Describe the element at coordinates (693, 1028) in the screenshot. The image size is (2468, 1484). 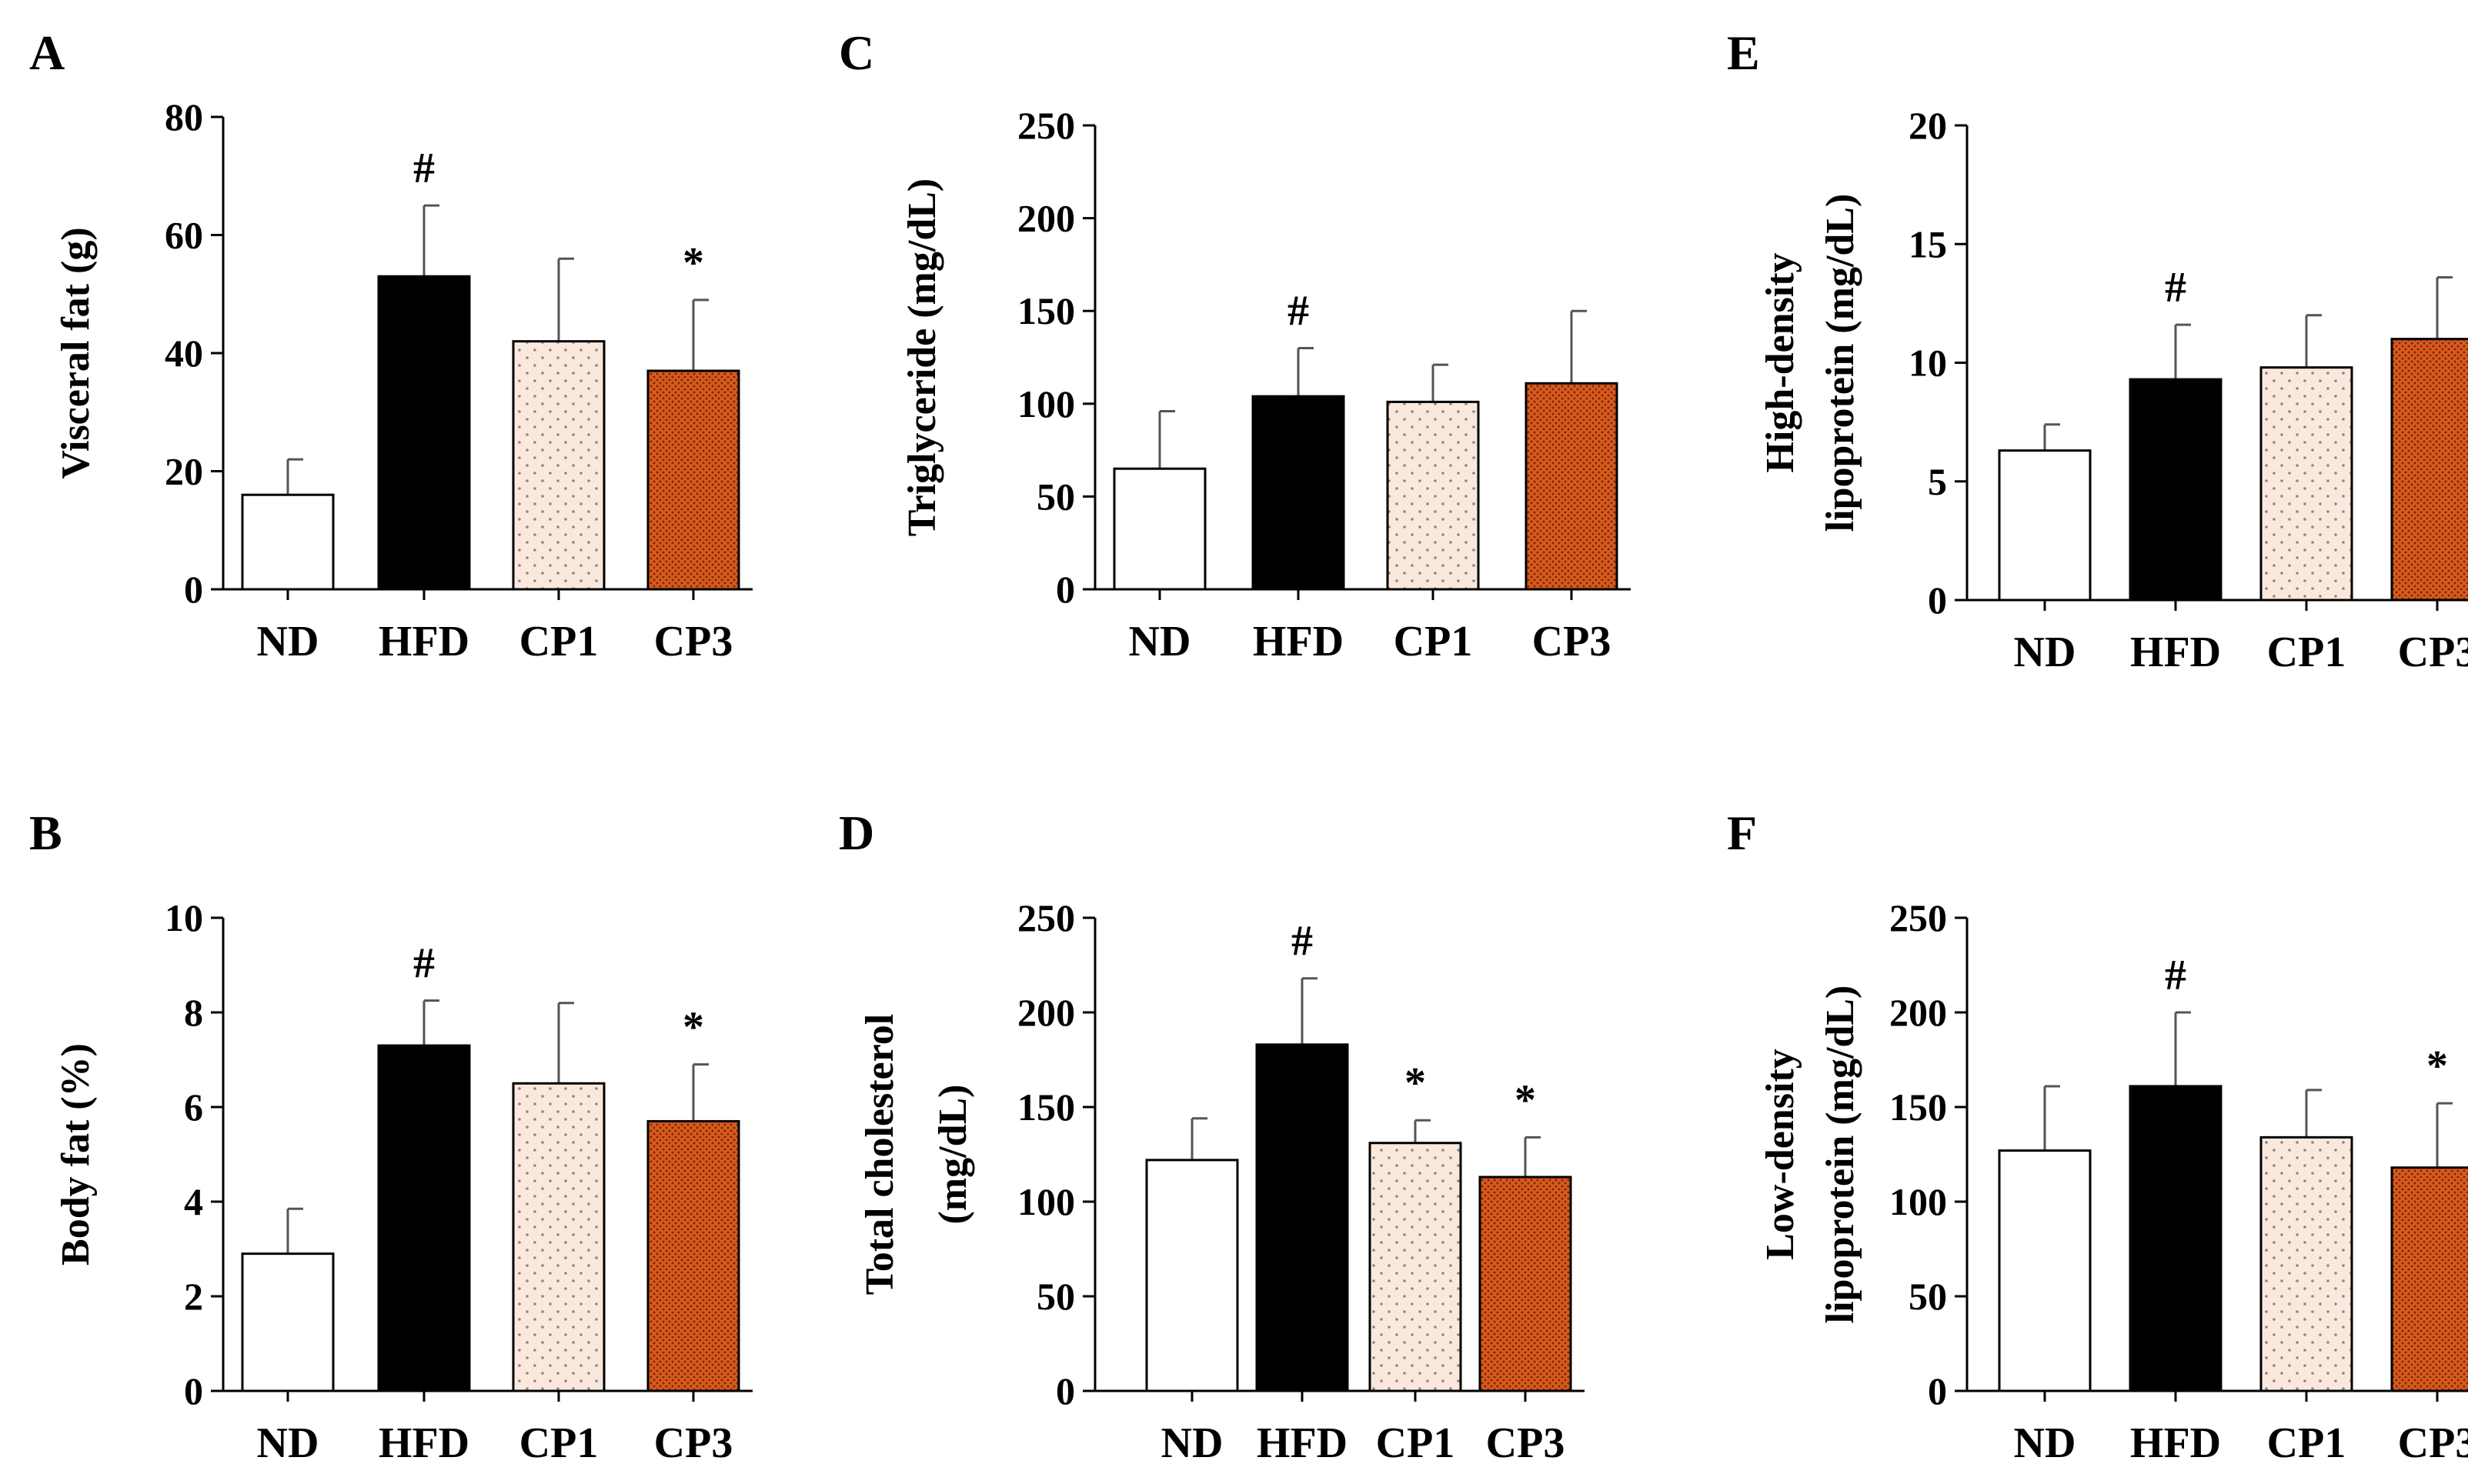
I see `panel-b-significance-cp3: *` at that location.